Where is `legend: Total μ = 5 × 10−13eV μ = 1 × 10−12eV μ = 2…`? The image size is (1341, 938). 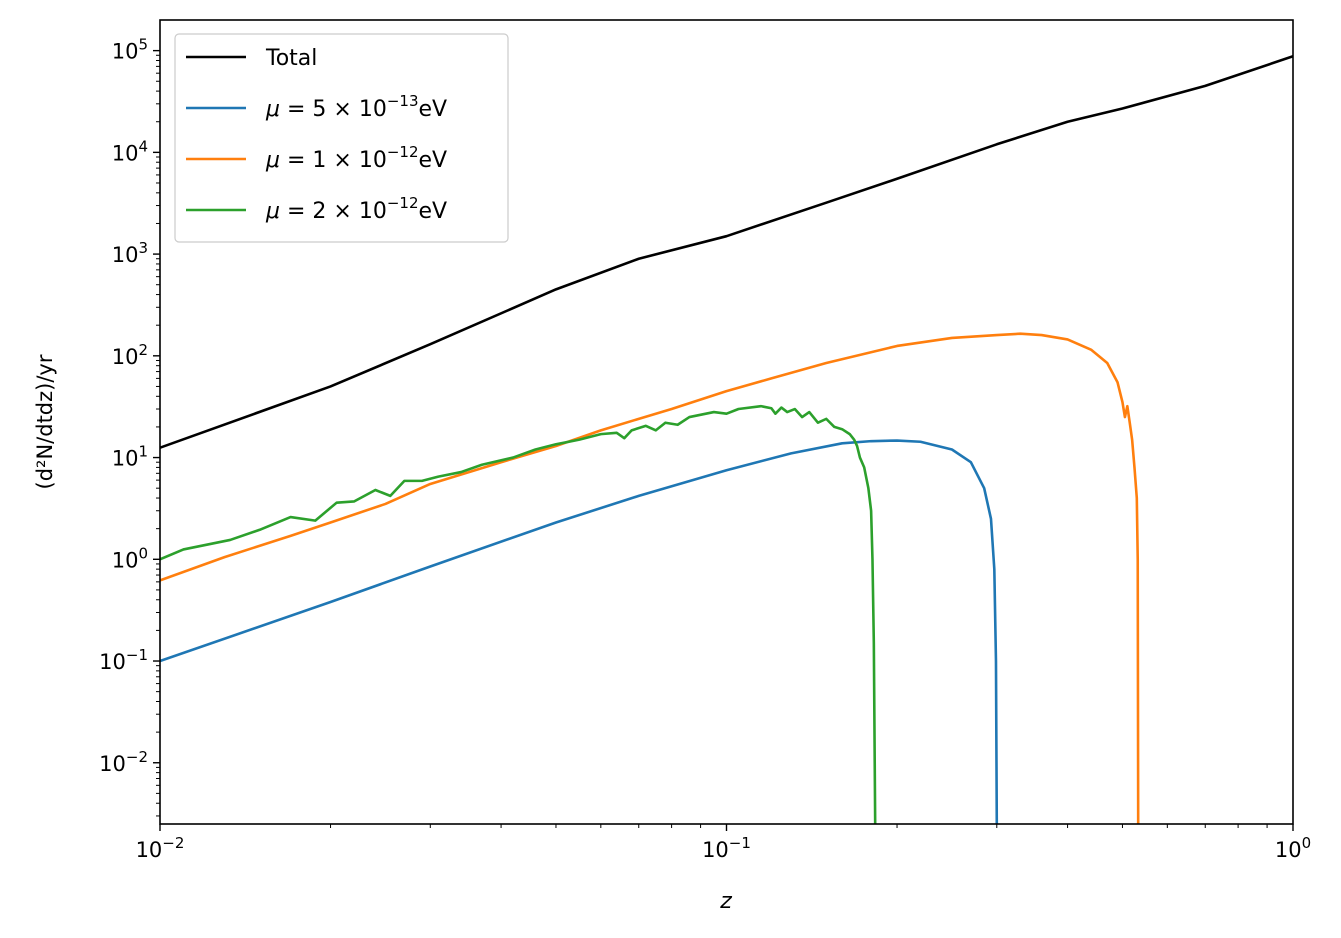
legend: Total μ = 5 × 10−13eV μ = 1 × 10−12eV μ = 2… is located at coordinates (341, 138).